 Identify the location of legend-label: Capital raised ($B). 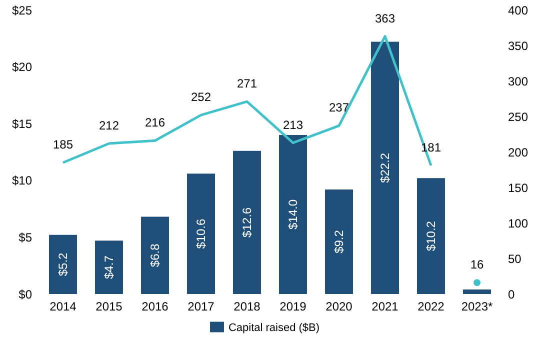
(274, 328).